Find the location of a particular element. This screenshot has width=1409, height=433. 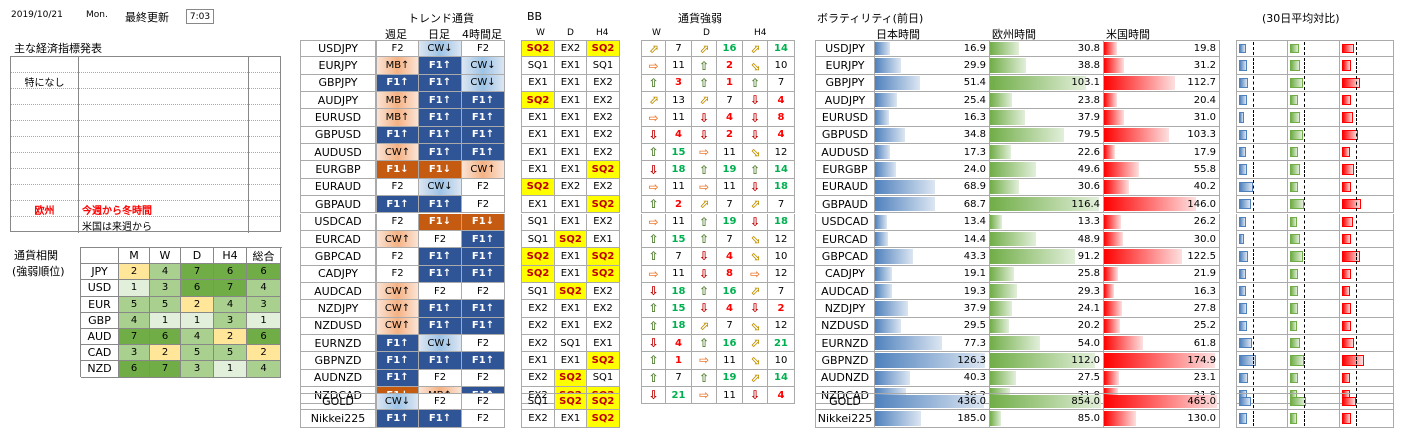

vol-value: 116.4 is located at coordinates (1085, 204).